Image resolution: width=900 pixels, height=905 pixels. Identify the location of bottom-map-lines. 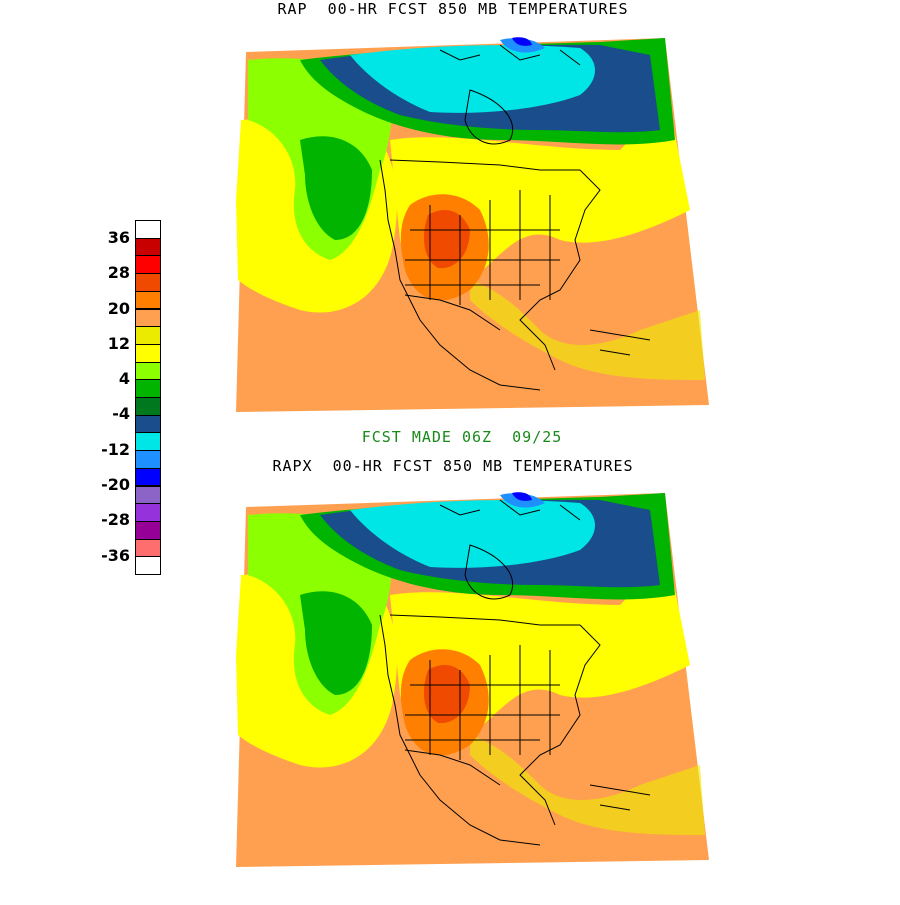
(515, 672).